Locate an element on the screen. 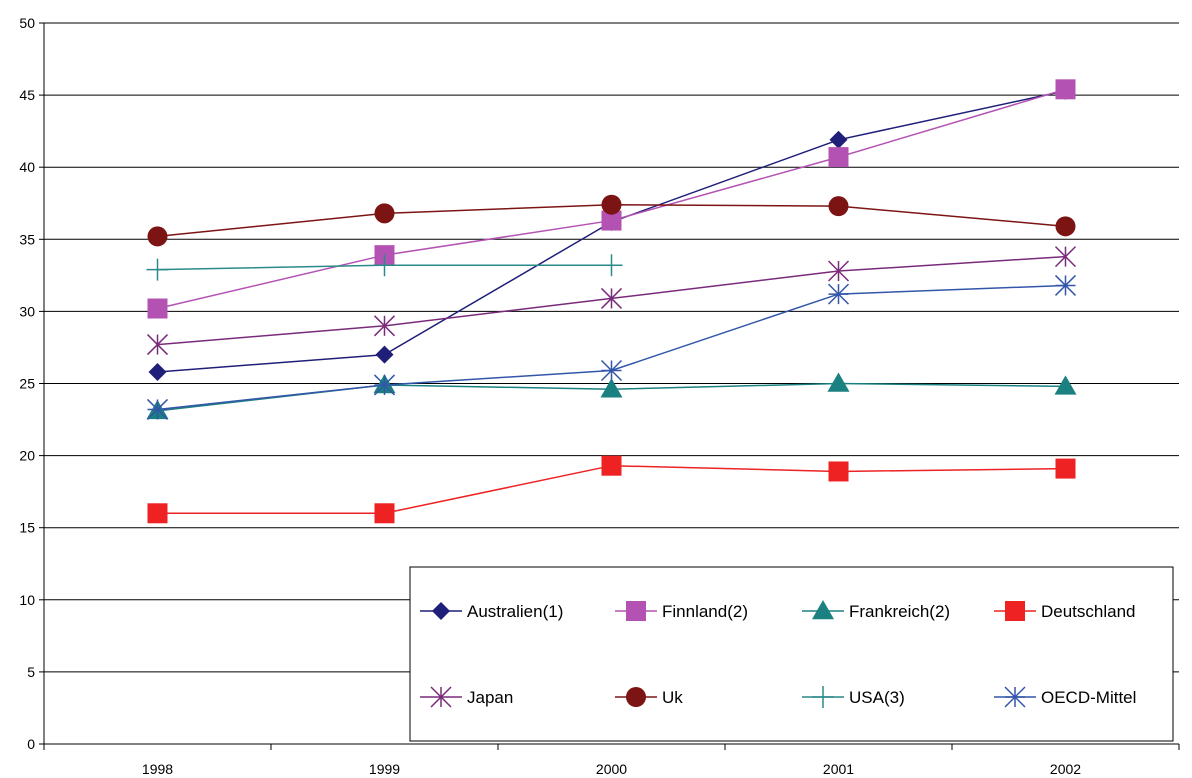 The width and height of the screenshot is (1192, 778). y-tick-label: 10 is located at coordinates (27, 600).